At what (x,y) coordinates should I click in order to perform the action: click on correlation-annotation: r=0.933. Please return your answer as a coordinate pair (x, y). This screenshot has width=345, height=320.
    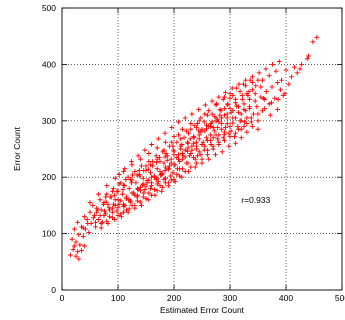
    Looking at the image, I should click on (255, 200).